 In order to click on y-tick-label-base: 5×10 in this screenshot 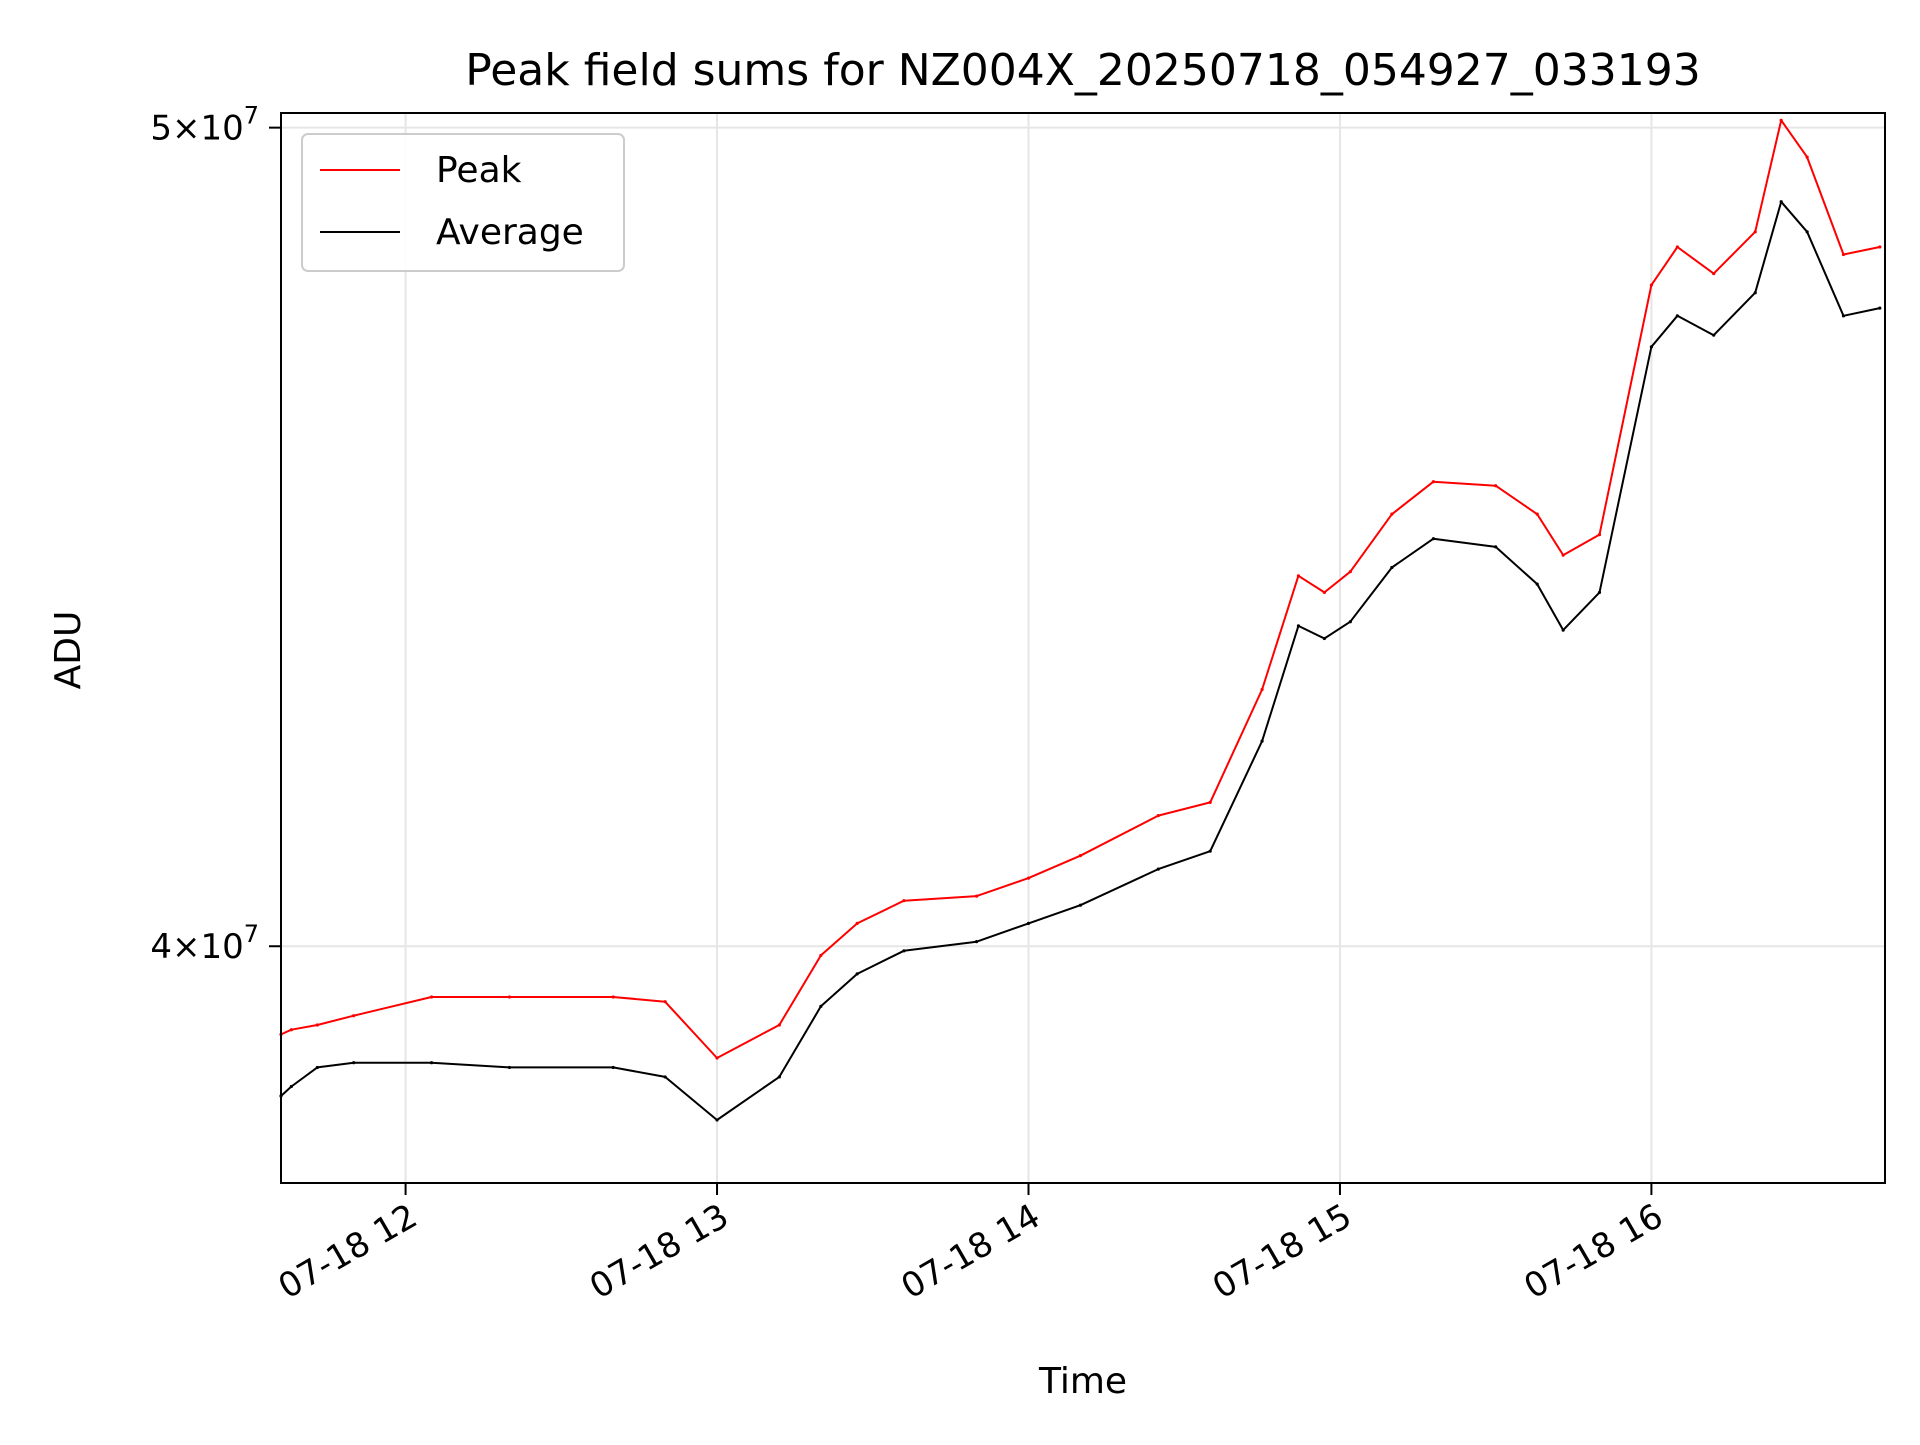, I will do `click(196, 129)`.